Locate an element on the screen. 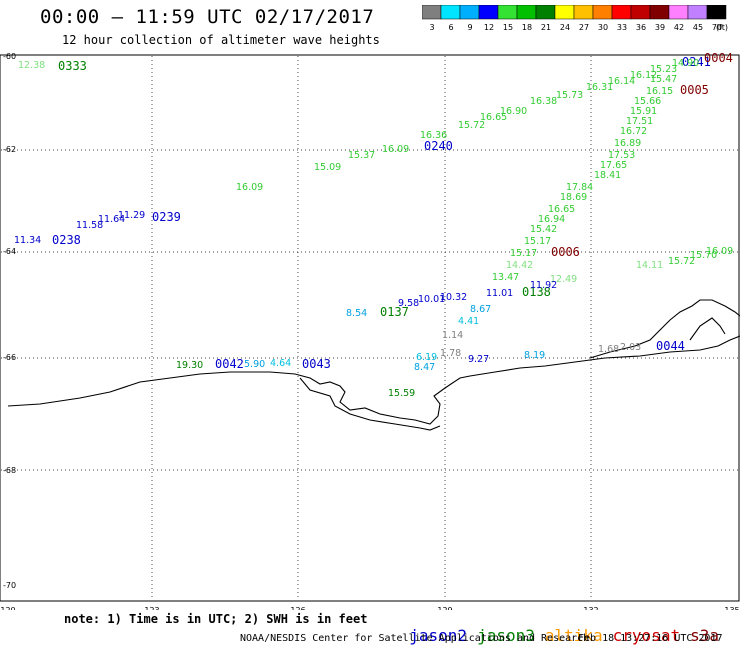  satellite-legend: jason2 jason3 altika cryosat s3a is located at coordinates (559, 626).